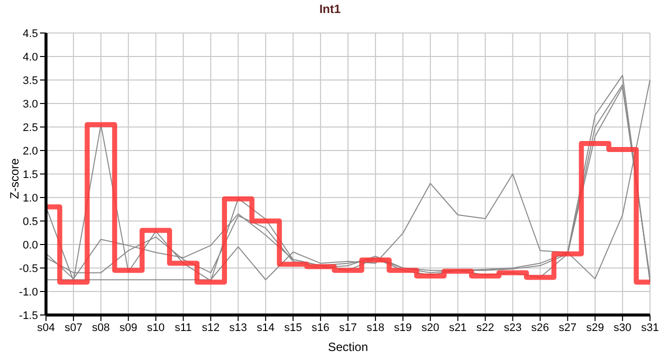 The image size is (660, 360). What do you see at coordinates (155, 328) in the screenshot?
I see `x-tick-label: s10` at bounding box center [155, 328].